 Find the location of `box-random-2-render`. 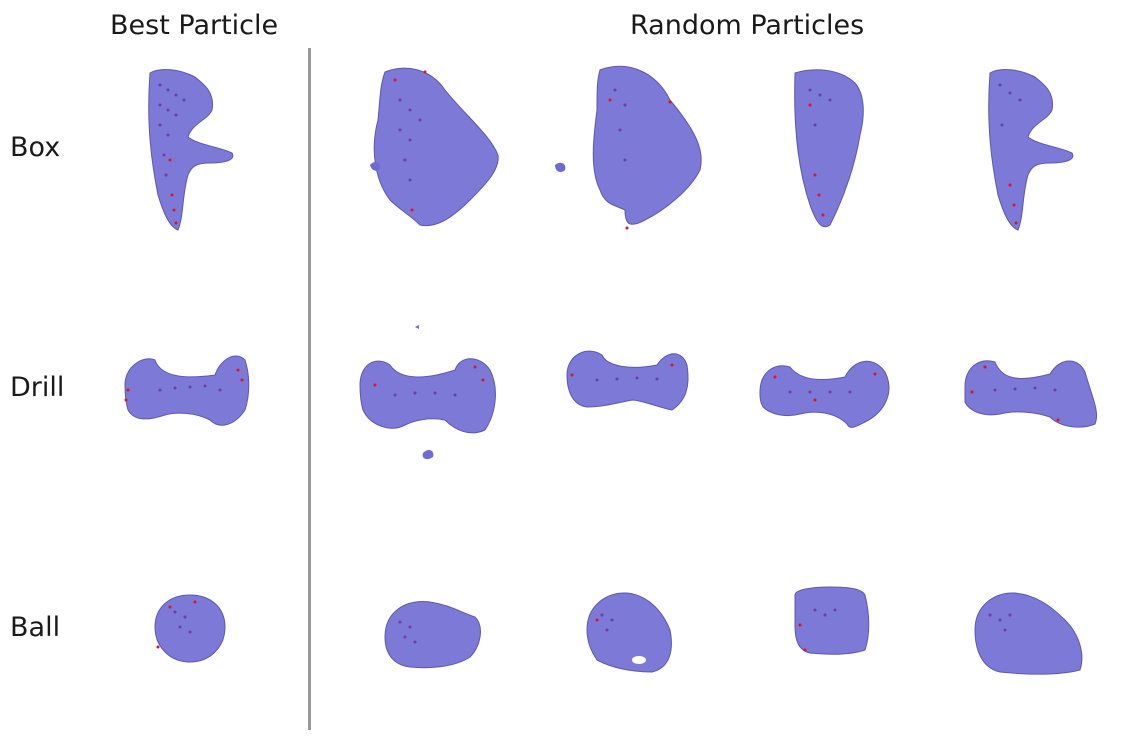

box-random-2-render is located at coordinates (628, 147).